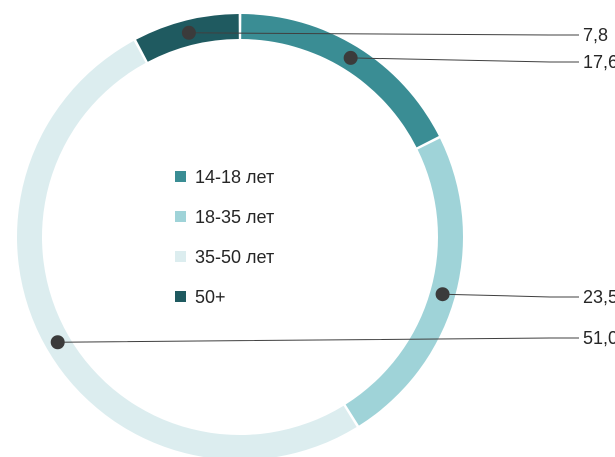  I want to click on legend-label: 18-35 лет, so click(234, 217).